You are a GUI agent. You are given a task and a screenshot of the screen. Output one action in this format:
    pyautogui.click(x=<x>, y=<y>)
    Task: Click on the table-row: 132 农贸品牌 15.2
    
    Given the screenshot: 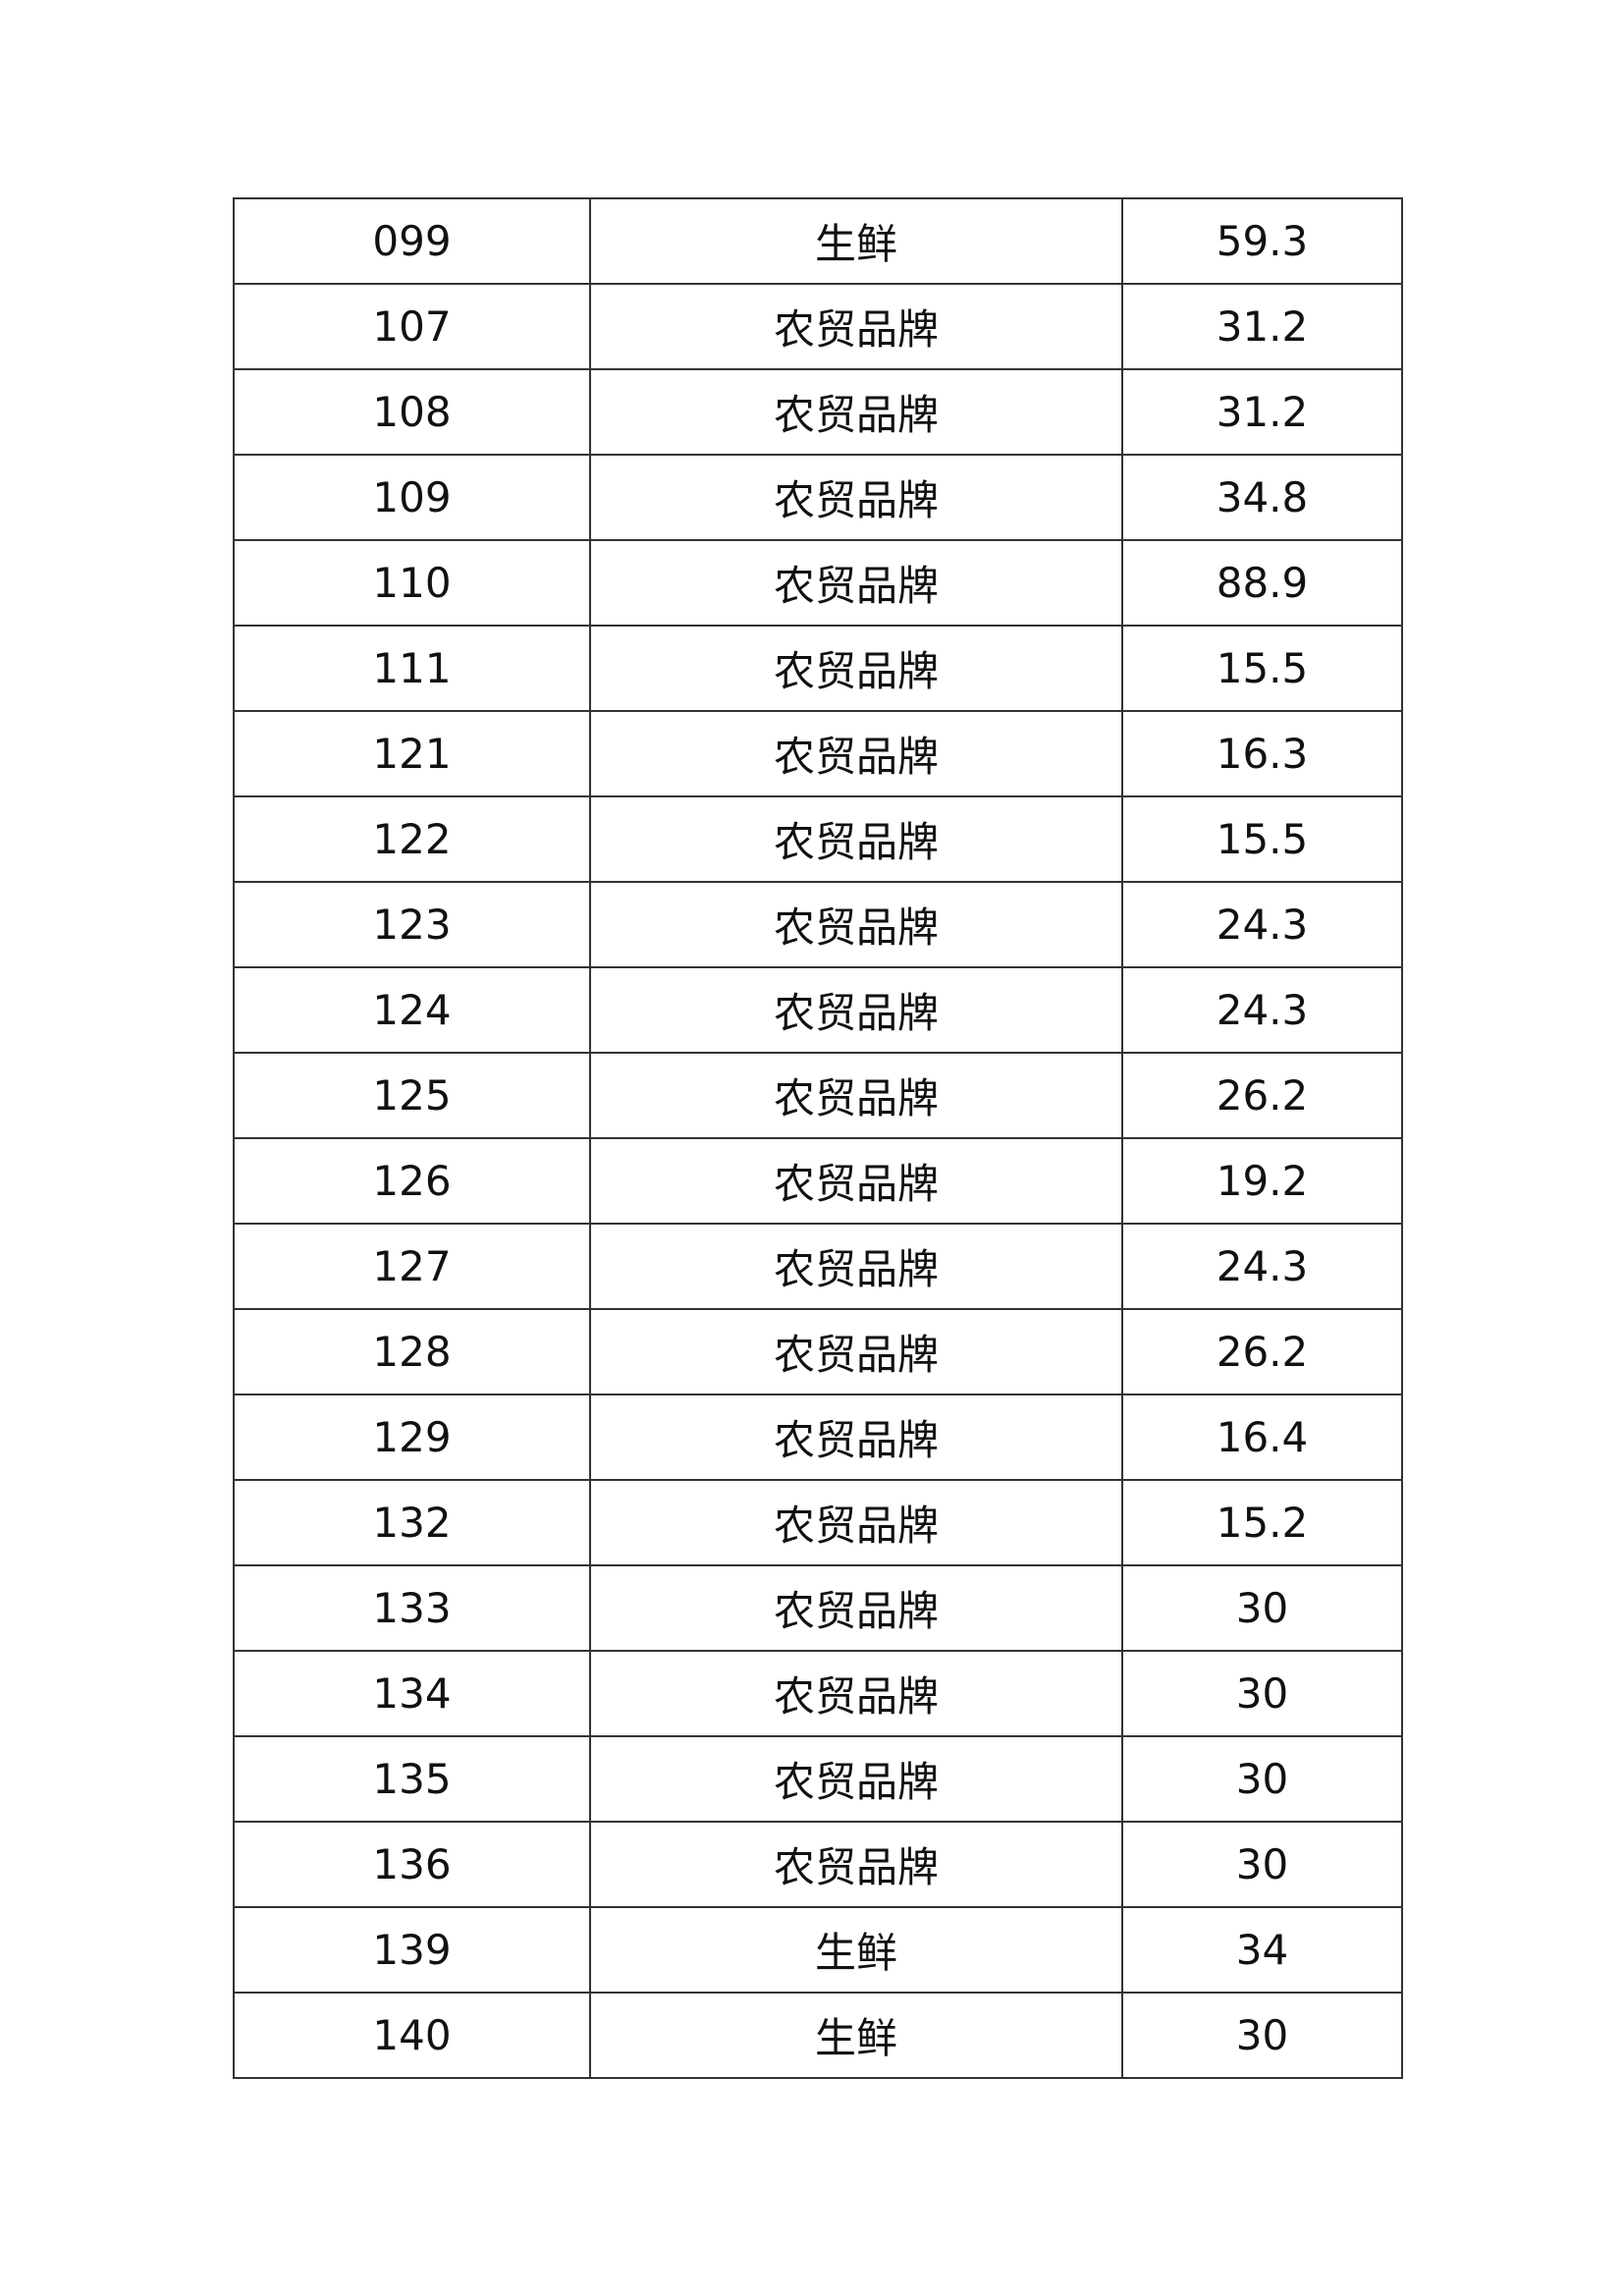 What is the action you would take?
    pyautogui.click(x=818, y=1522)
    